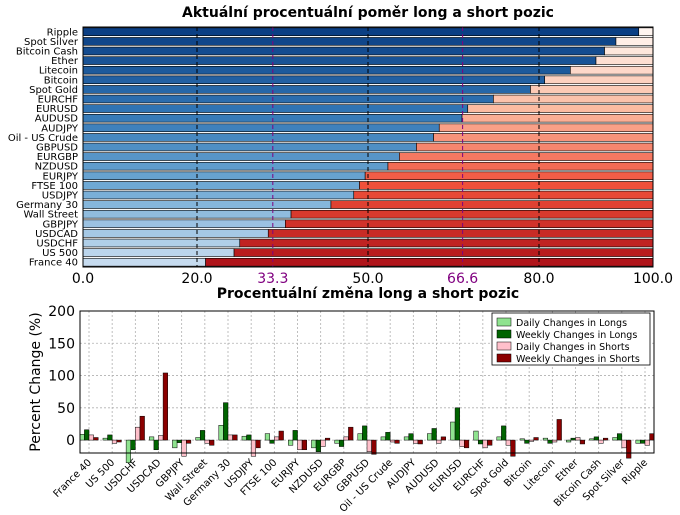 This screenshot has width=680, height=515. I want to click on category-label: Germany 30, so click(47, 205).